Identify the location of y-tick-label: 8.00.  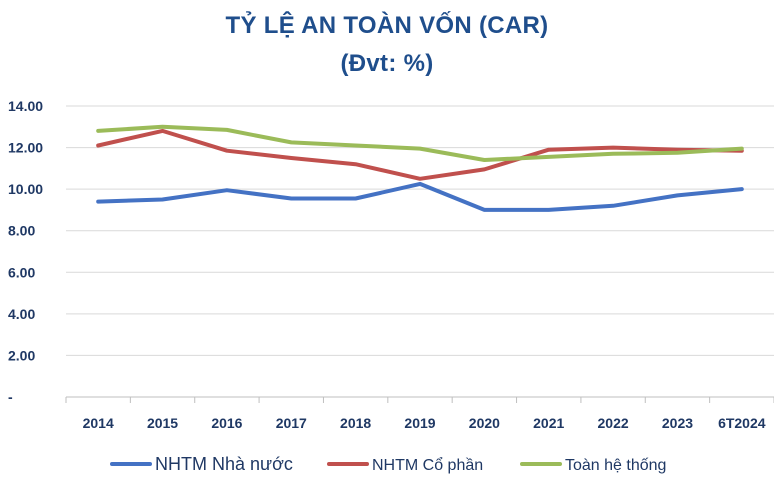
(21, 231).